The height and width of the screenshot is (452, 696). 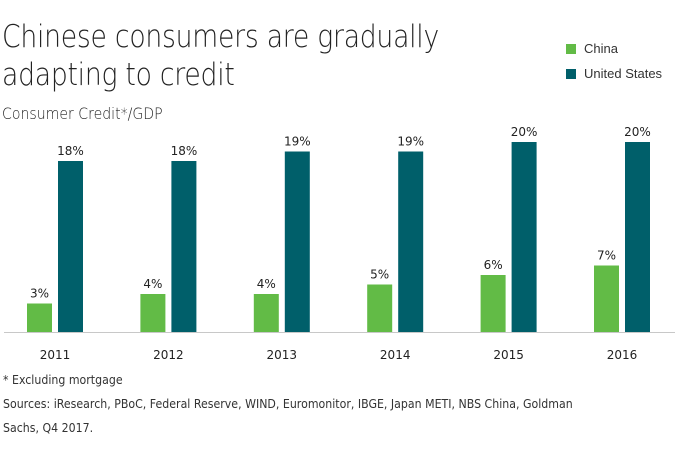 I want to click on legend-label-china: China, so click(x=601, y=48).